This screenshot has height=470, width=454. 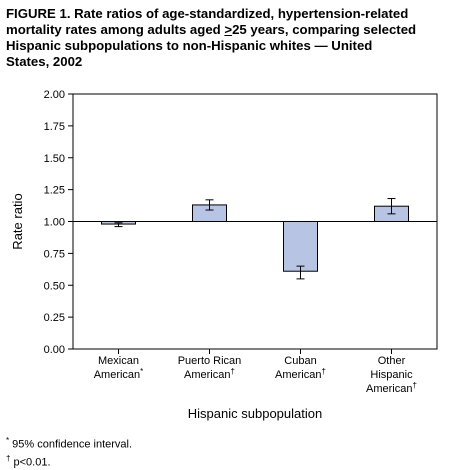 What do you see at coordinates (115, 29) in the screenshot?
I see `title-line-2-a: mortality rates among adults aged` at bounding box center [115, 29].